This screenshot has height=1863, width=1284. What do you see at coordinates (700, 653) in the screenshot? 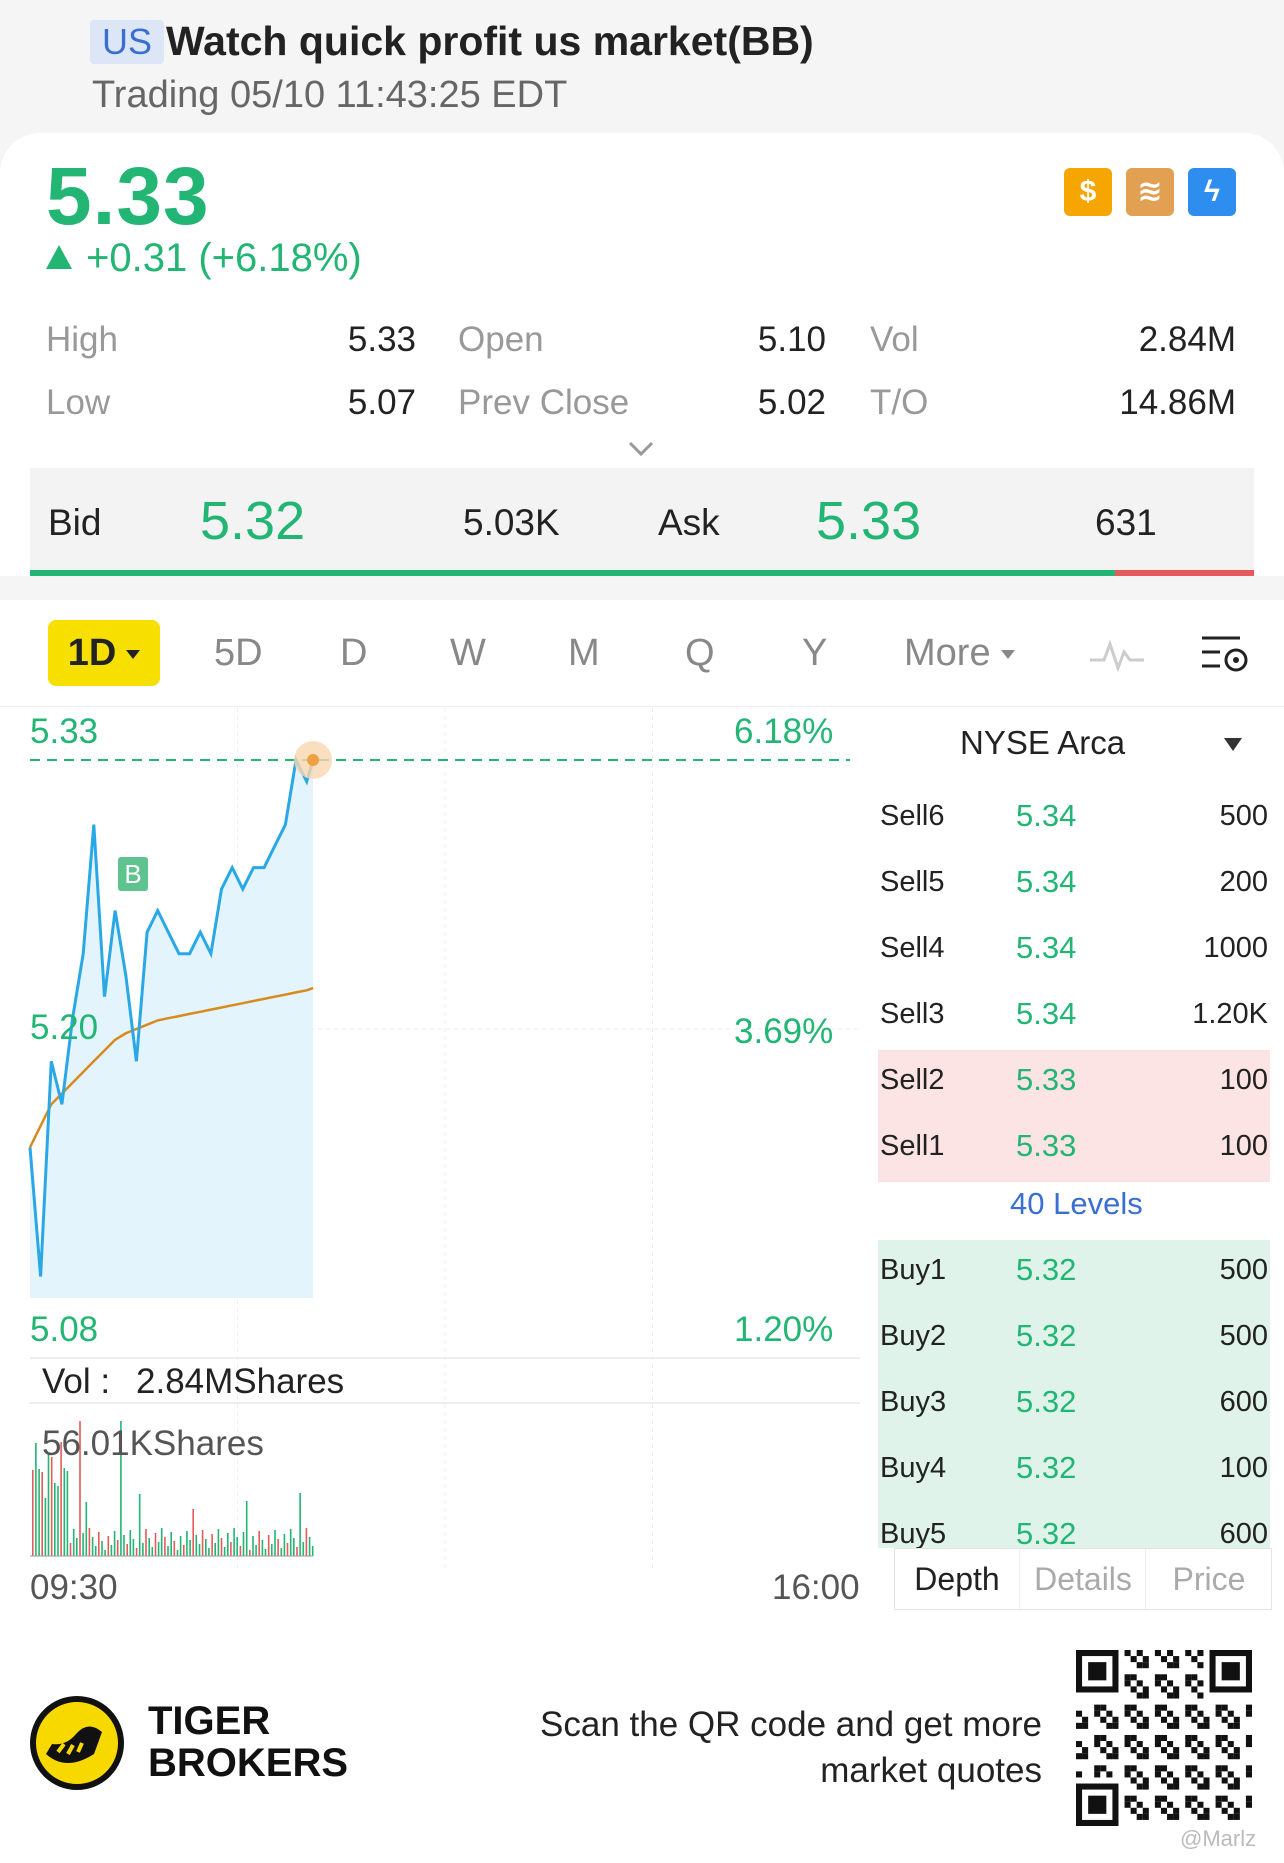
I see `tab-q: Q` at bounding box center [700, 653].